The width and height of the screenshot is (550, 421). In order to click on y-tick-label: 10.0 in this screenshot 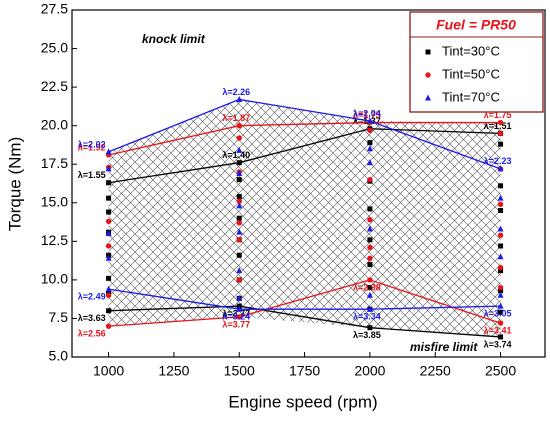, I will do `click(54, 279)`.